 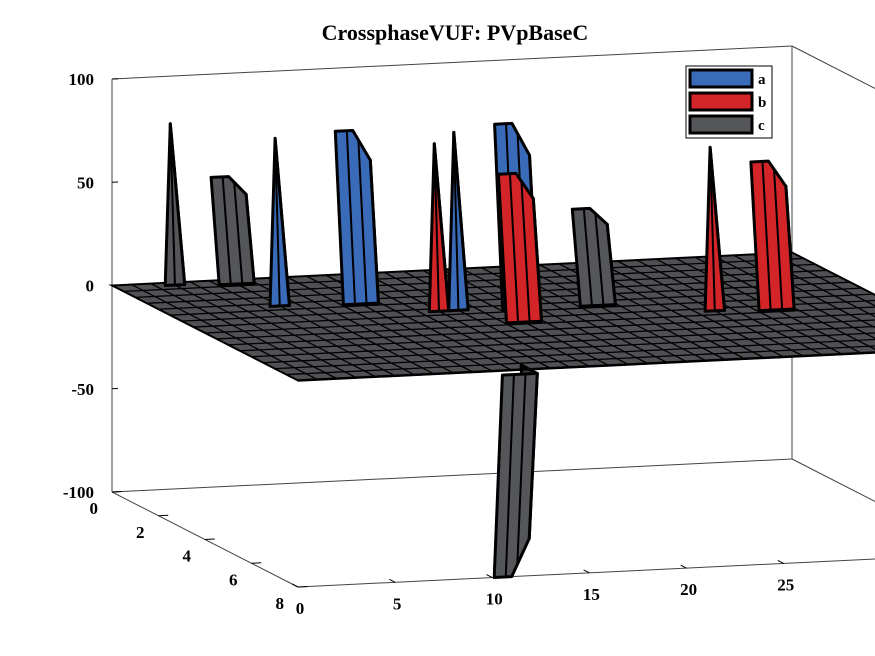 I want to click on legend-swatch-c, so click(x=721, y=124).